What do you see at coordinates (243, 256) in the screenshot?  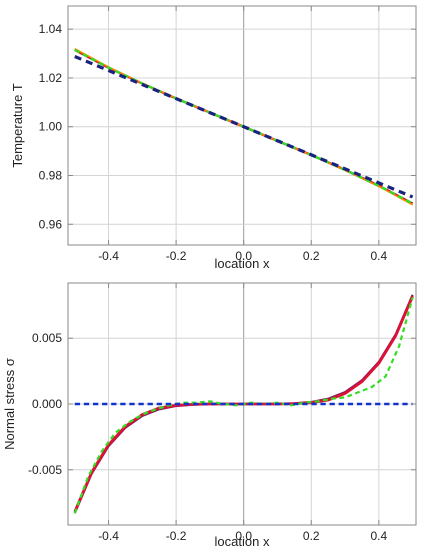 I see `temperature-x-tick-label: 0.0` at bounding box center [243, 256].